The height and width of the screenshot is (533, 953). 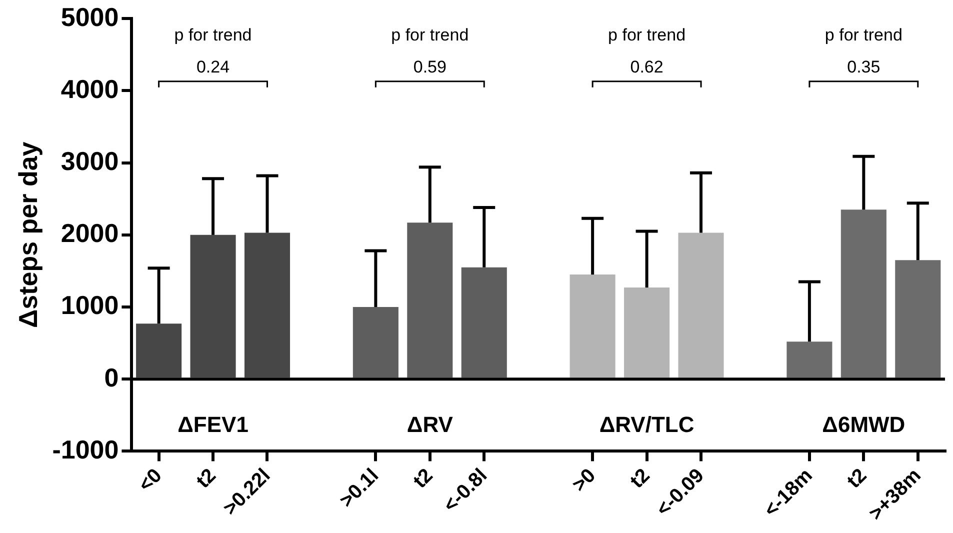 I want to click on y-tick-label: 3000, so click(x=89, y=161).